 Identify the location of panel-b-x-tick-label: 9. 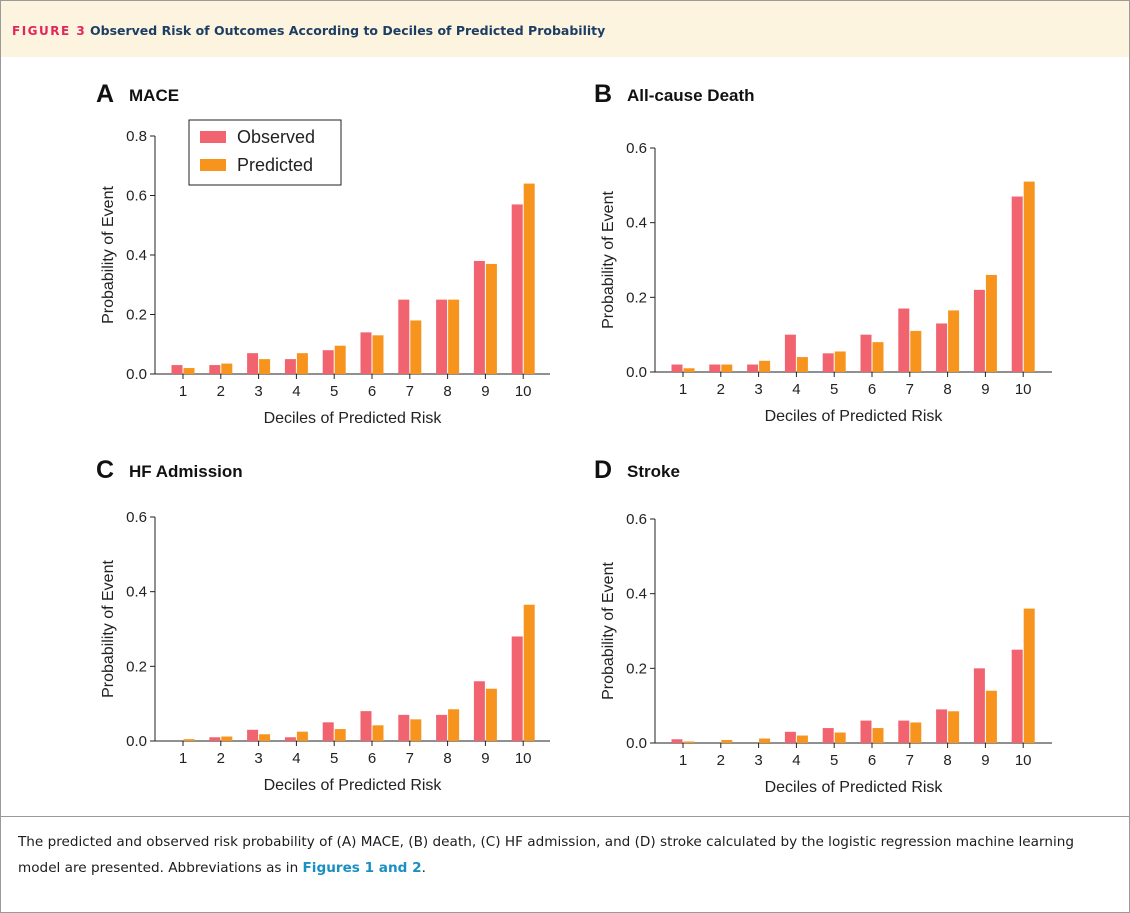
(985, 389).